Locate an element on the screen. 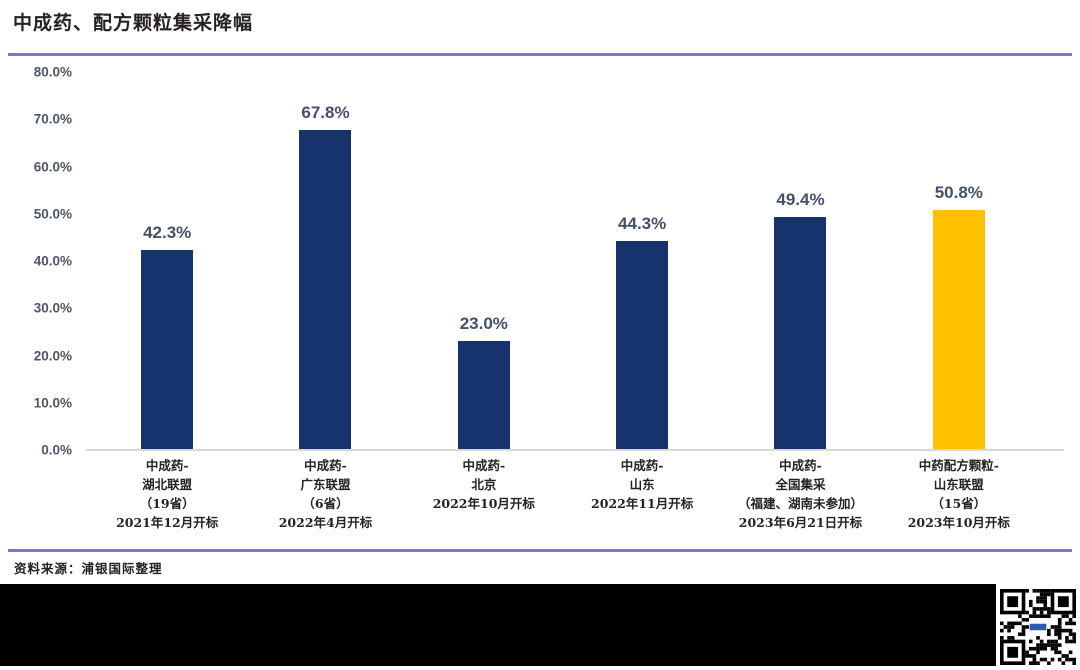 The height and width of the screenshot is (670, 1080). bar-value-label: 50.8% is located at coordinates (958, 192).